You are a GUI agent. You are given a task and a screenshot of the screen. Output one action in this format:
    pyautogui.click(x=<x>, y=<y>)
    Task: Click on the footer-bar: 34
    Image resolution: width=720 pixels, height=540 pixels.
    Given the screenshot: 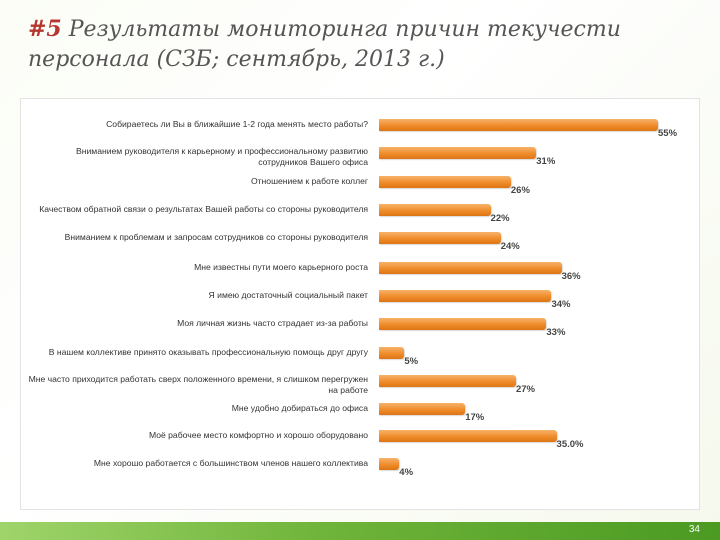 What is the action you would take?
    pyautogui.click(x=360, y=531)
    